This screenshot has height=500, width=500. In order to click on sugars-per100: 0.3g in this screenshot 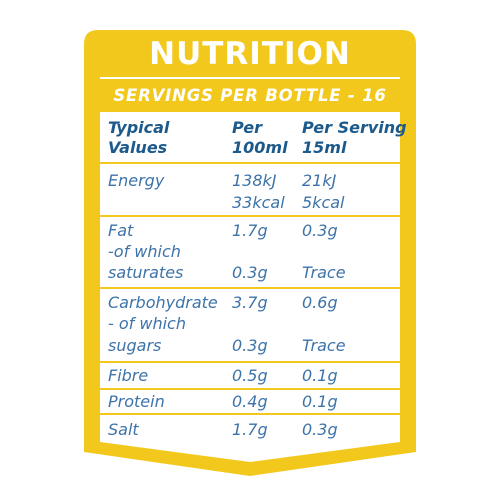, I will do `click(250, 345)`.